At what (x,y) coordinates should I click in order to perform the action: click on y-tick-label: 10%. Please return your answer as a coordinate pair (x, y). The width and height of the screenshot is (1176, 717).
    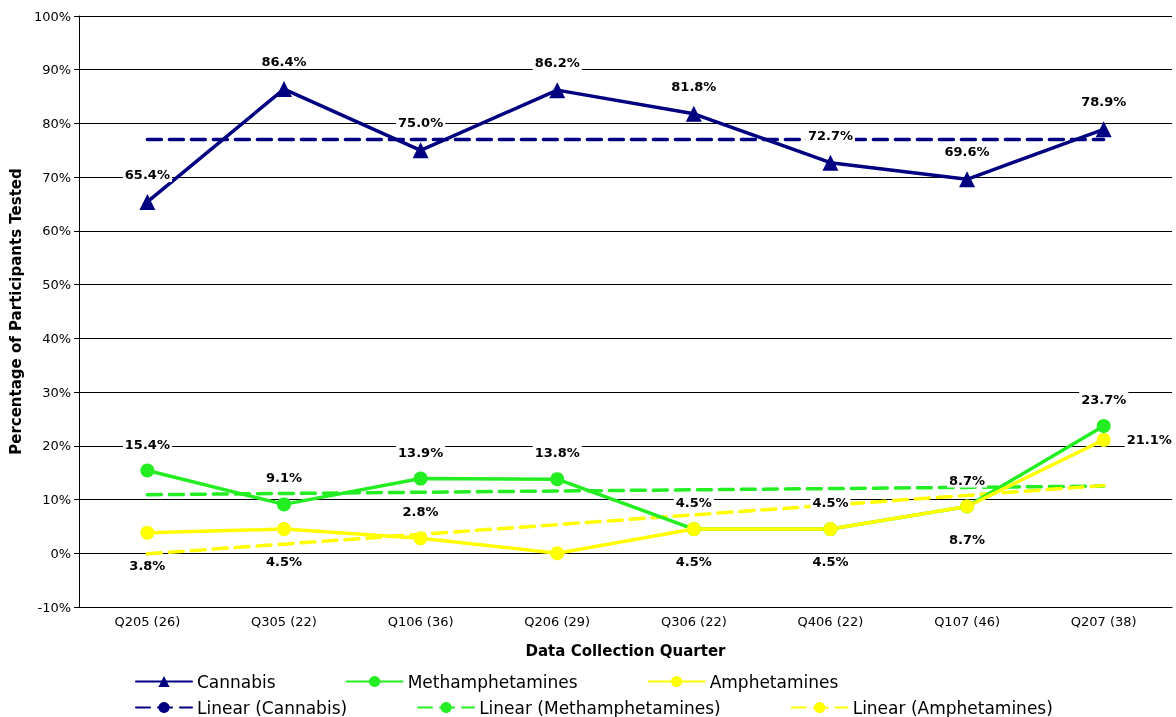
    Looking at the image, I should click on (57, 500).